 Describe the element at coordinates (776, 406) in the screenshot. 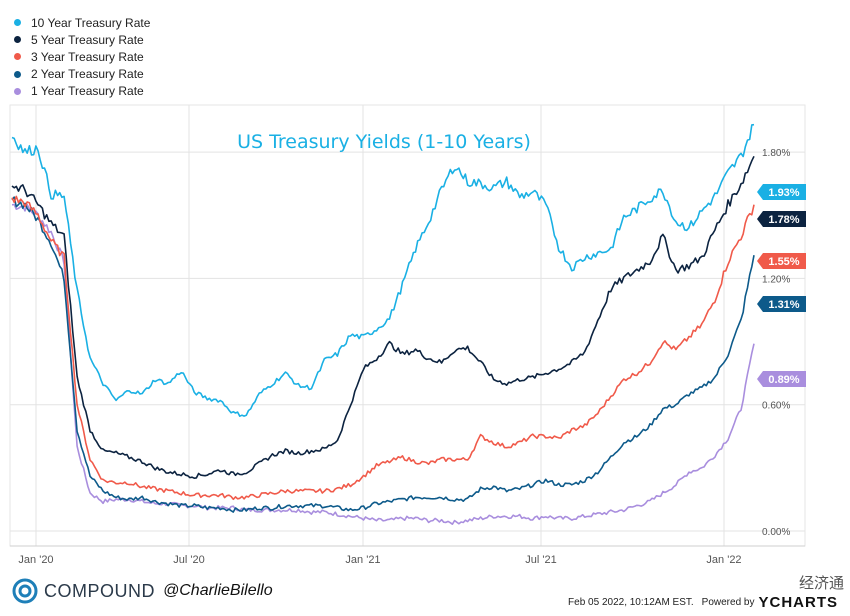

I see `y-tick-label: 0.60%` at that location.